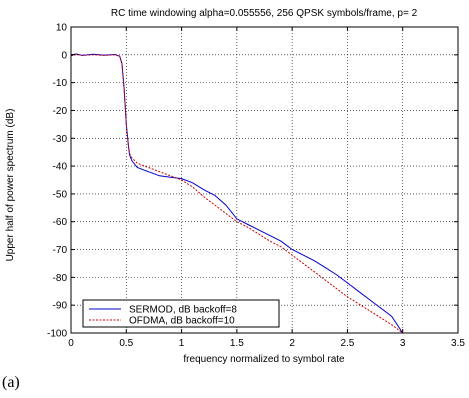  I want to click on y-tick-label: 0, so click(64, 55).